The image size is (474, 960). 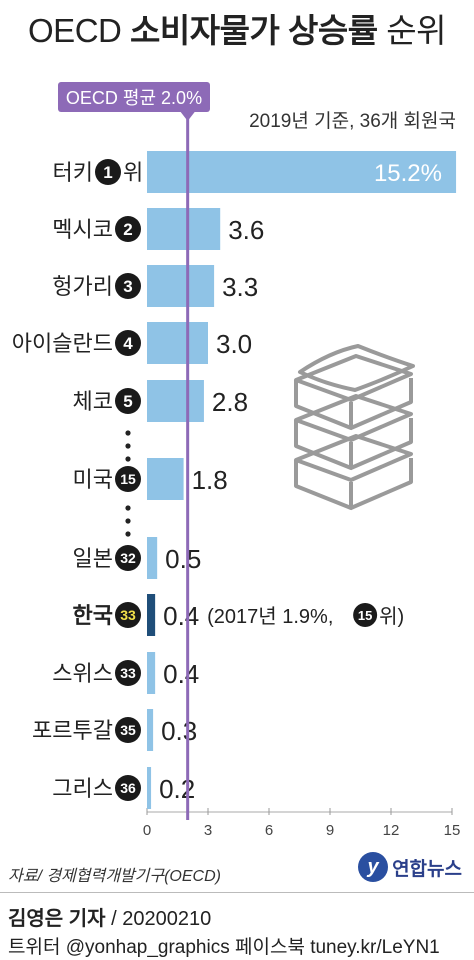 I want to click on rank-suffix-label: 위, so click(x=133, y=172).